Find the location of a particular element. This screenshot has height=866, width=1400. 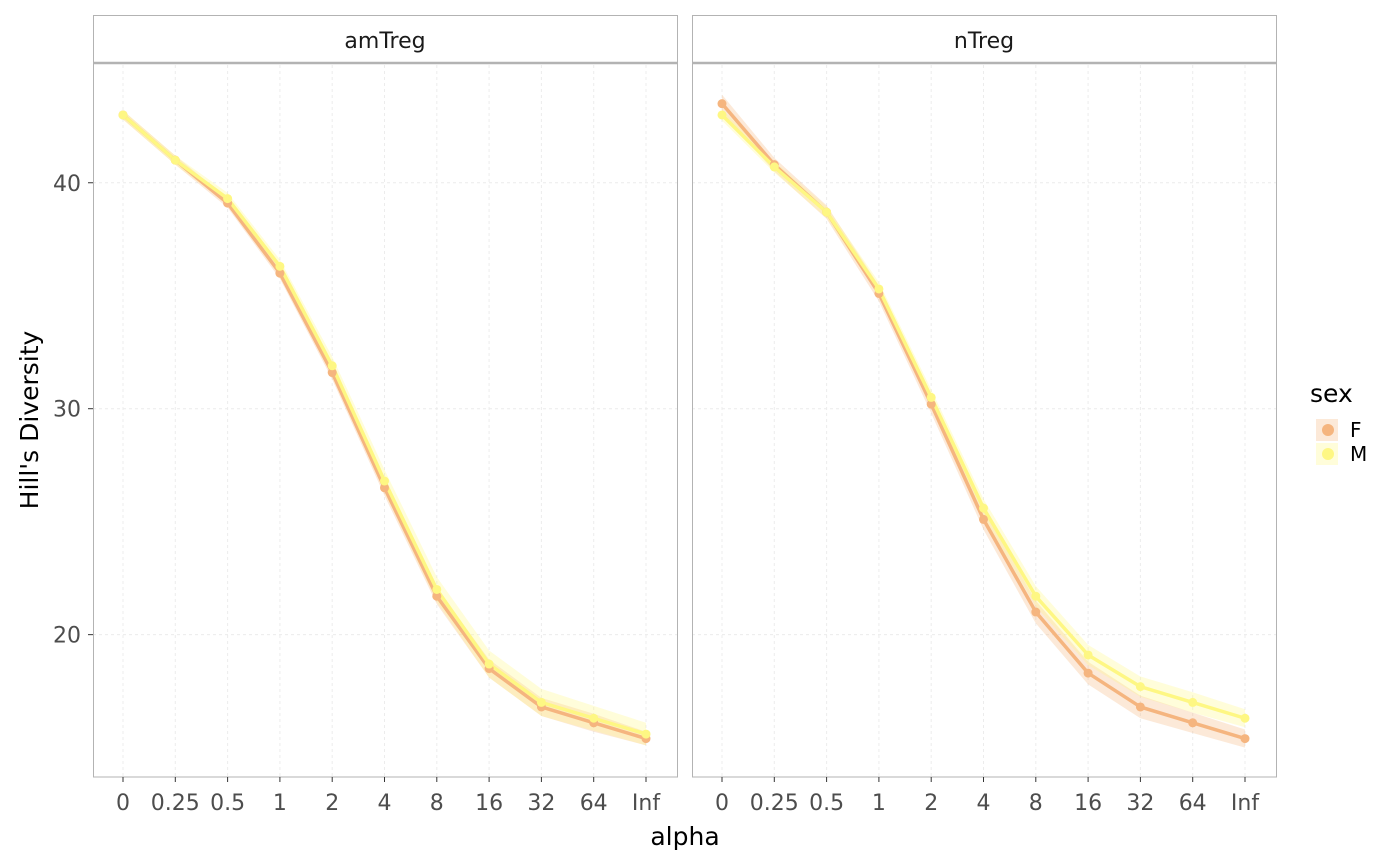

x-axis-title: alpha is located at coordinates (684, 836).